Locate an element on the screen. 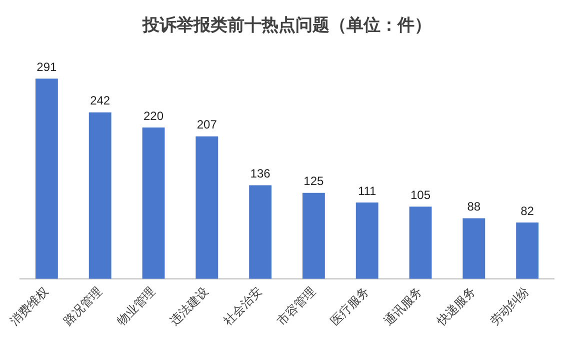 Image resolution: width=564 pixels, height=339 pixels. x-tick-label: 通讯服务 is located at coordinates (403, 306).